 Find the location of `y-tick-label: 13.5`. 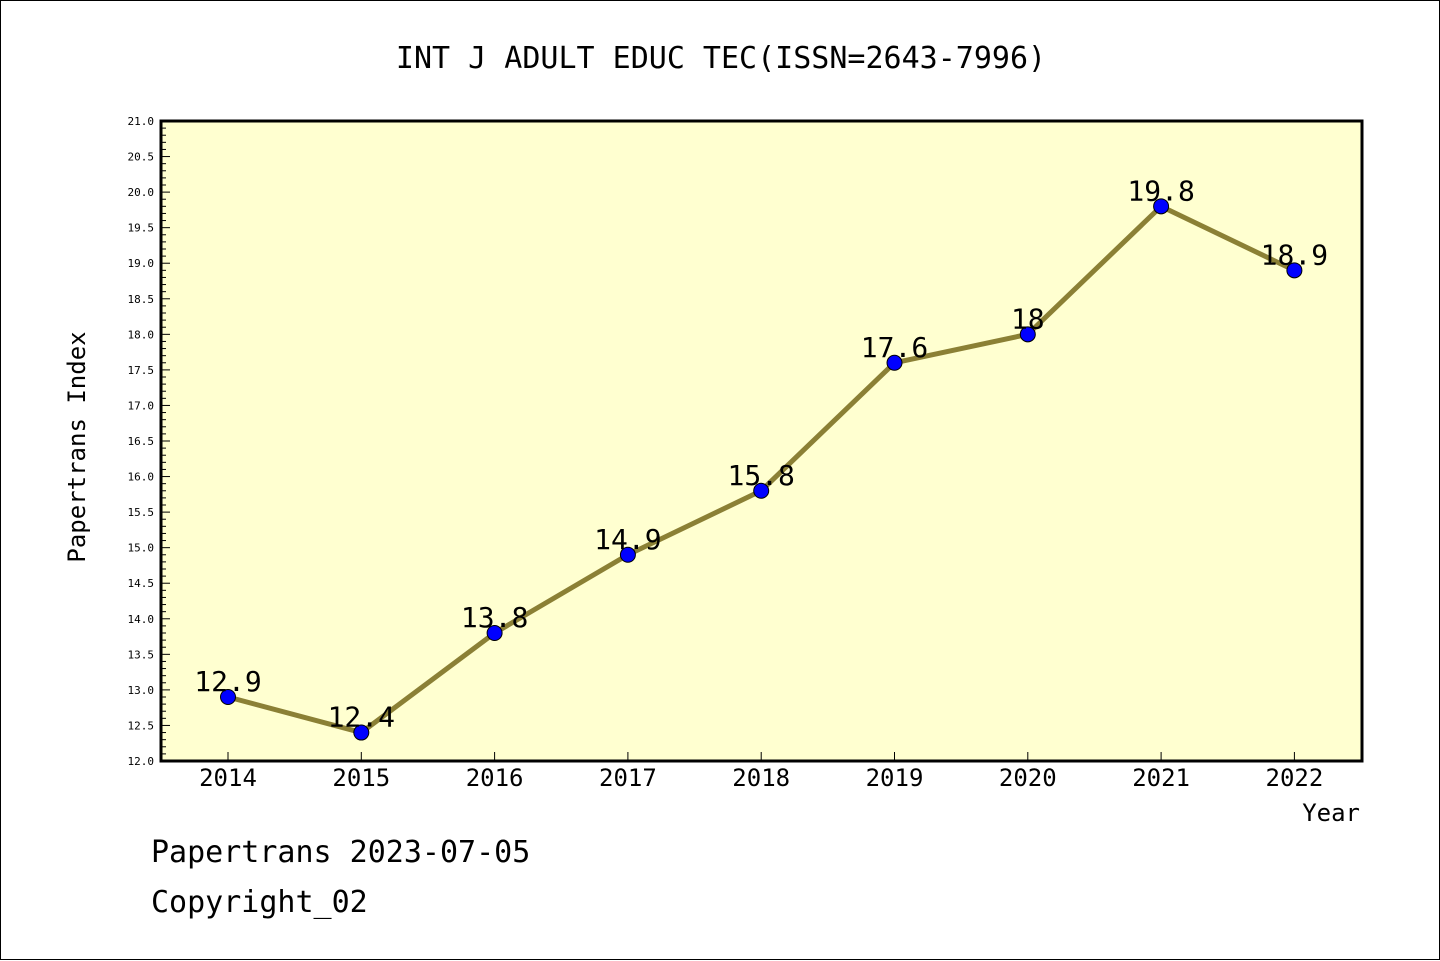

y-tick-label: 13.5 is located at coordinates (141, 654).